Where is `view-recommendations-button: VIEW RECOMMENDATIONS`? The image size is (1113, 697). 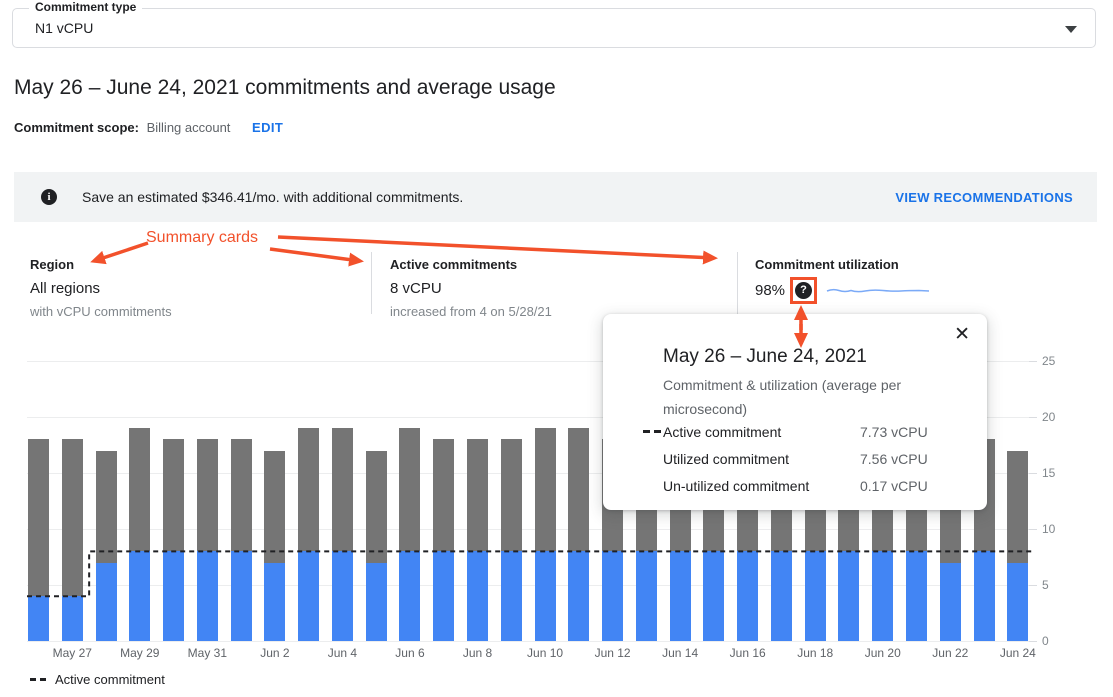 view-recommendations-button: VIEW RECOMMENDATIONS is located at coordinates (984, 197).